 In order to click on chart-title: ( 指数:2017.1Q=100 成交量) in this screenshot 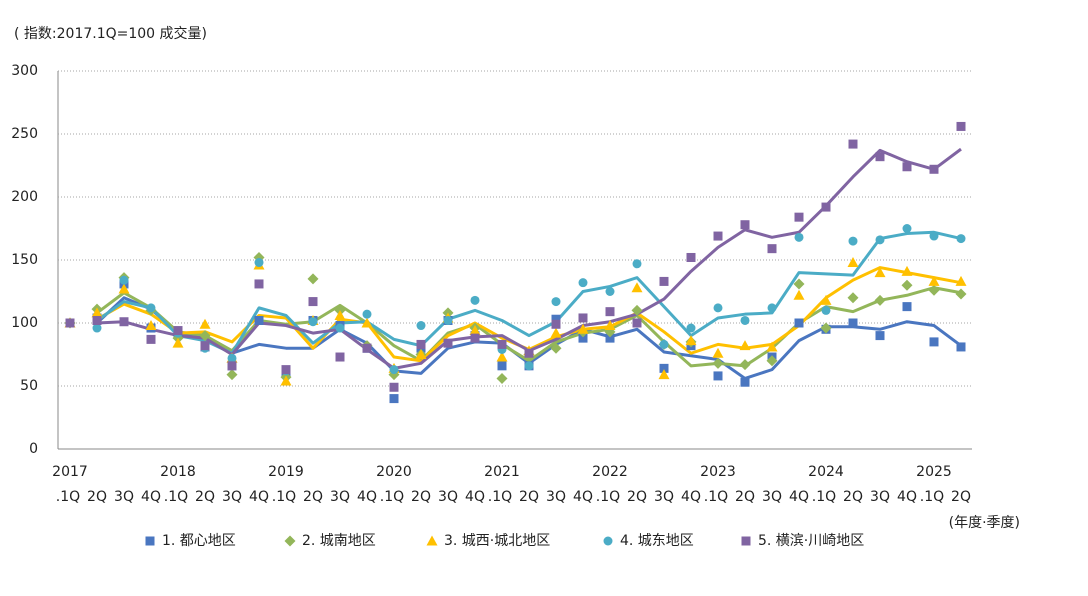, I will do `click(110, 33)`.